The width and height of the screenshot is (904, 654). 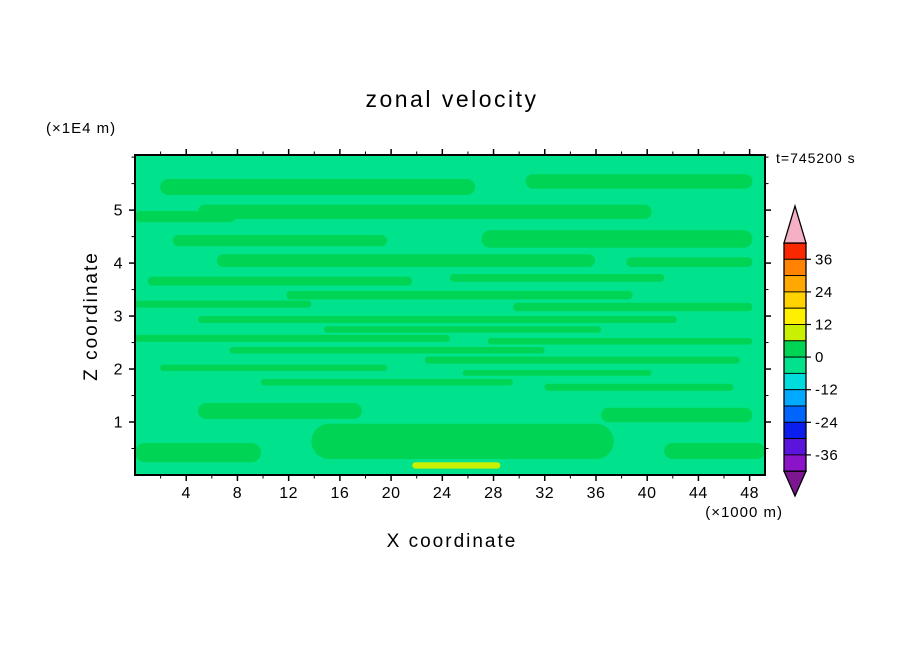 What do you see at coordinates (118, 264) in the screenshot?
I see `y-tick-label: 4` at bounding box center [118, 264].